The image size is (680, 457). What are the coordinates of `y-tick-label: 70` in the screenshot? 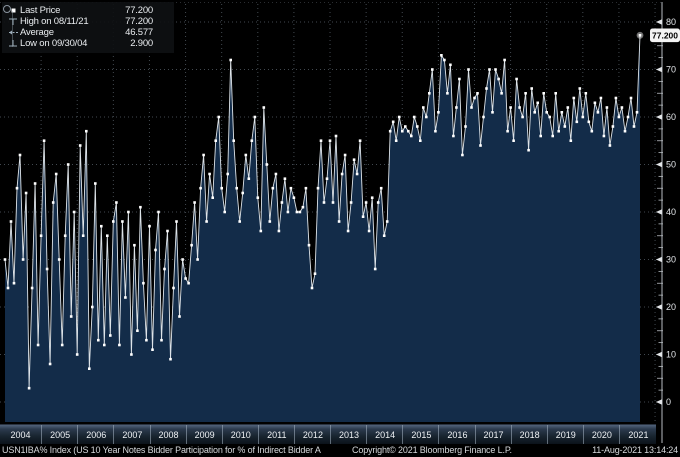 It's located at (671, 70).